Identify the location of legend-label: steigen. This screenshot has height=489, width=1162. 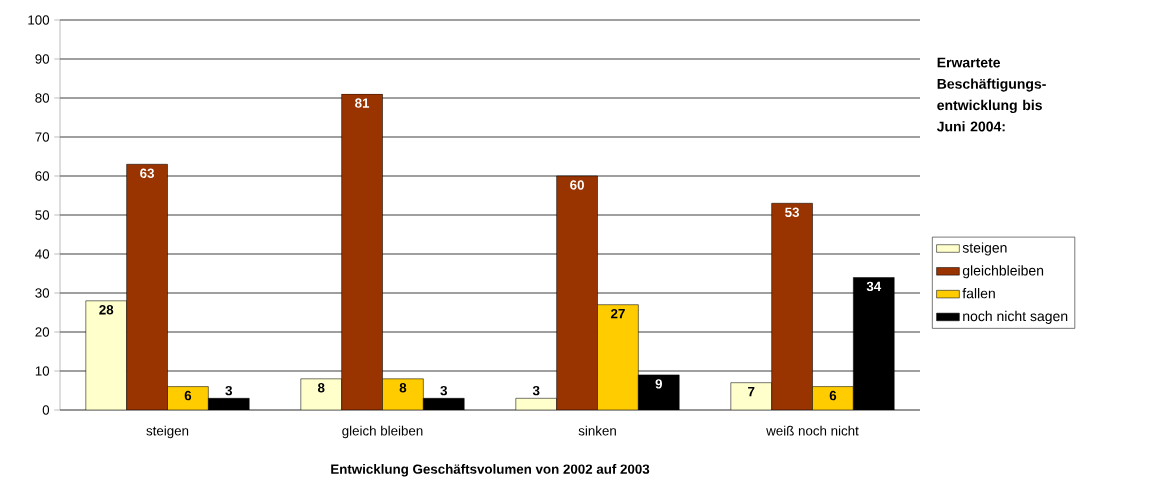
(984, 249).